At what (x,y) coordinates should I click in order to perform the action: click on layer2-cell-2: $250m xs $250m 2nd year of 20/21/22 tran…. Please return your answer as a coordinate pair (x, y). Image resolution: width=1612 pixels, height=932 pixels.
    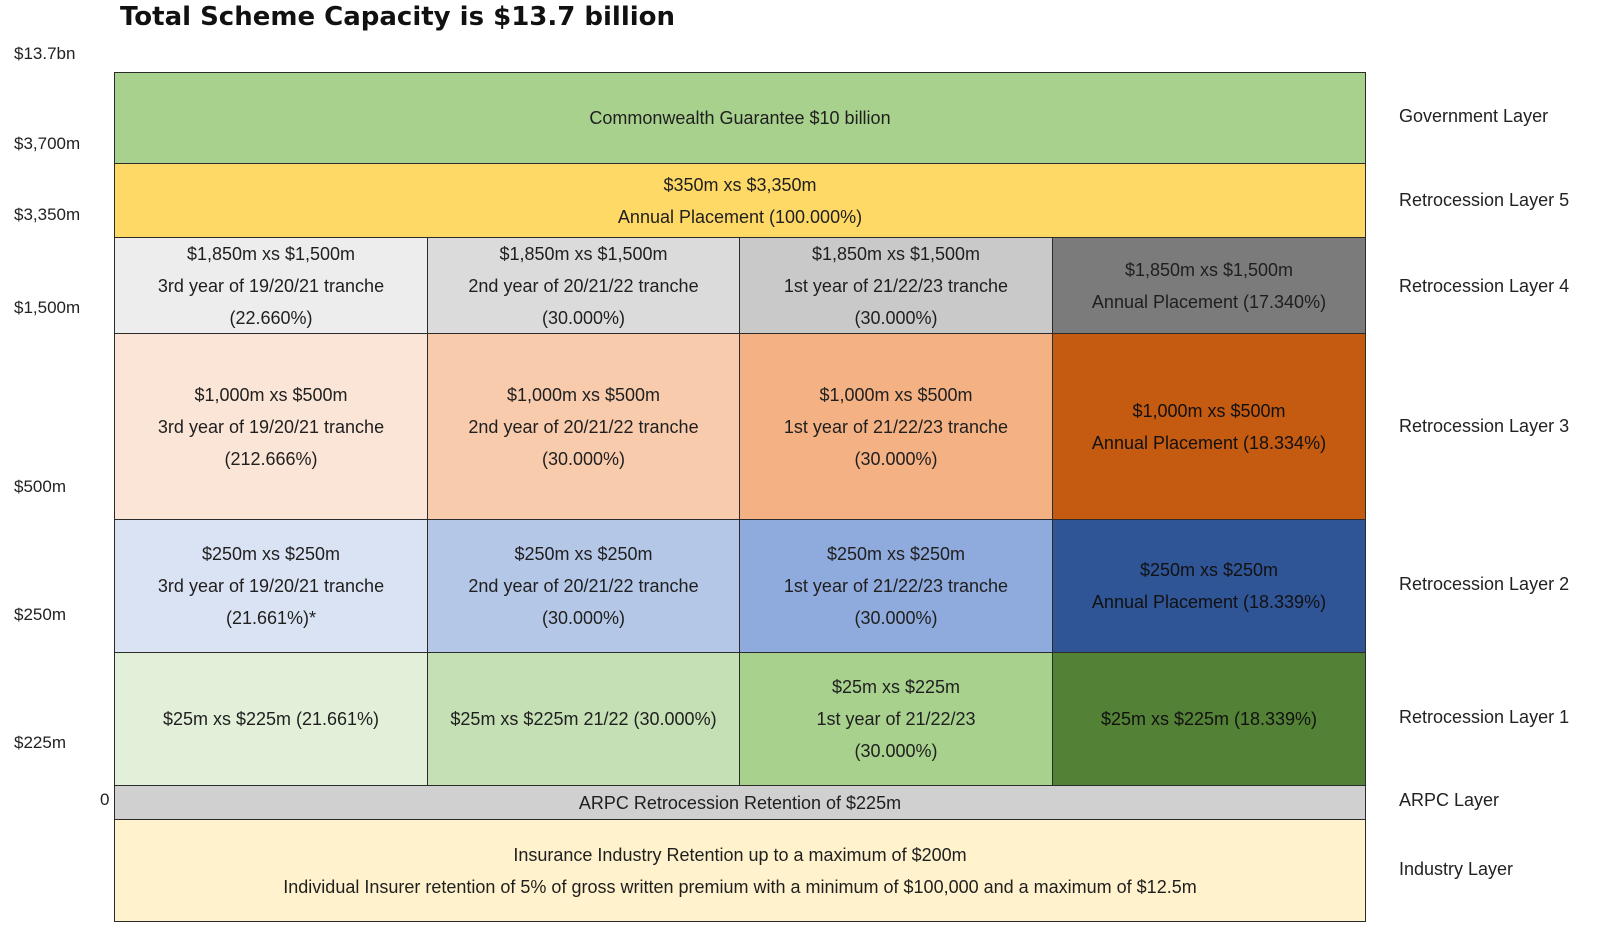
    Looking at the image, I should click on (583, 586).